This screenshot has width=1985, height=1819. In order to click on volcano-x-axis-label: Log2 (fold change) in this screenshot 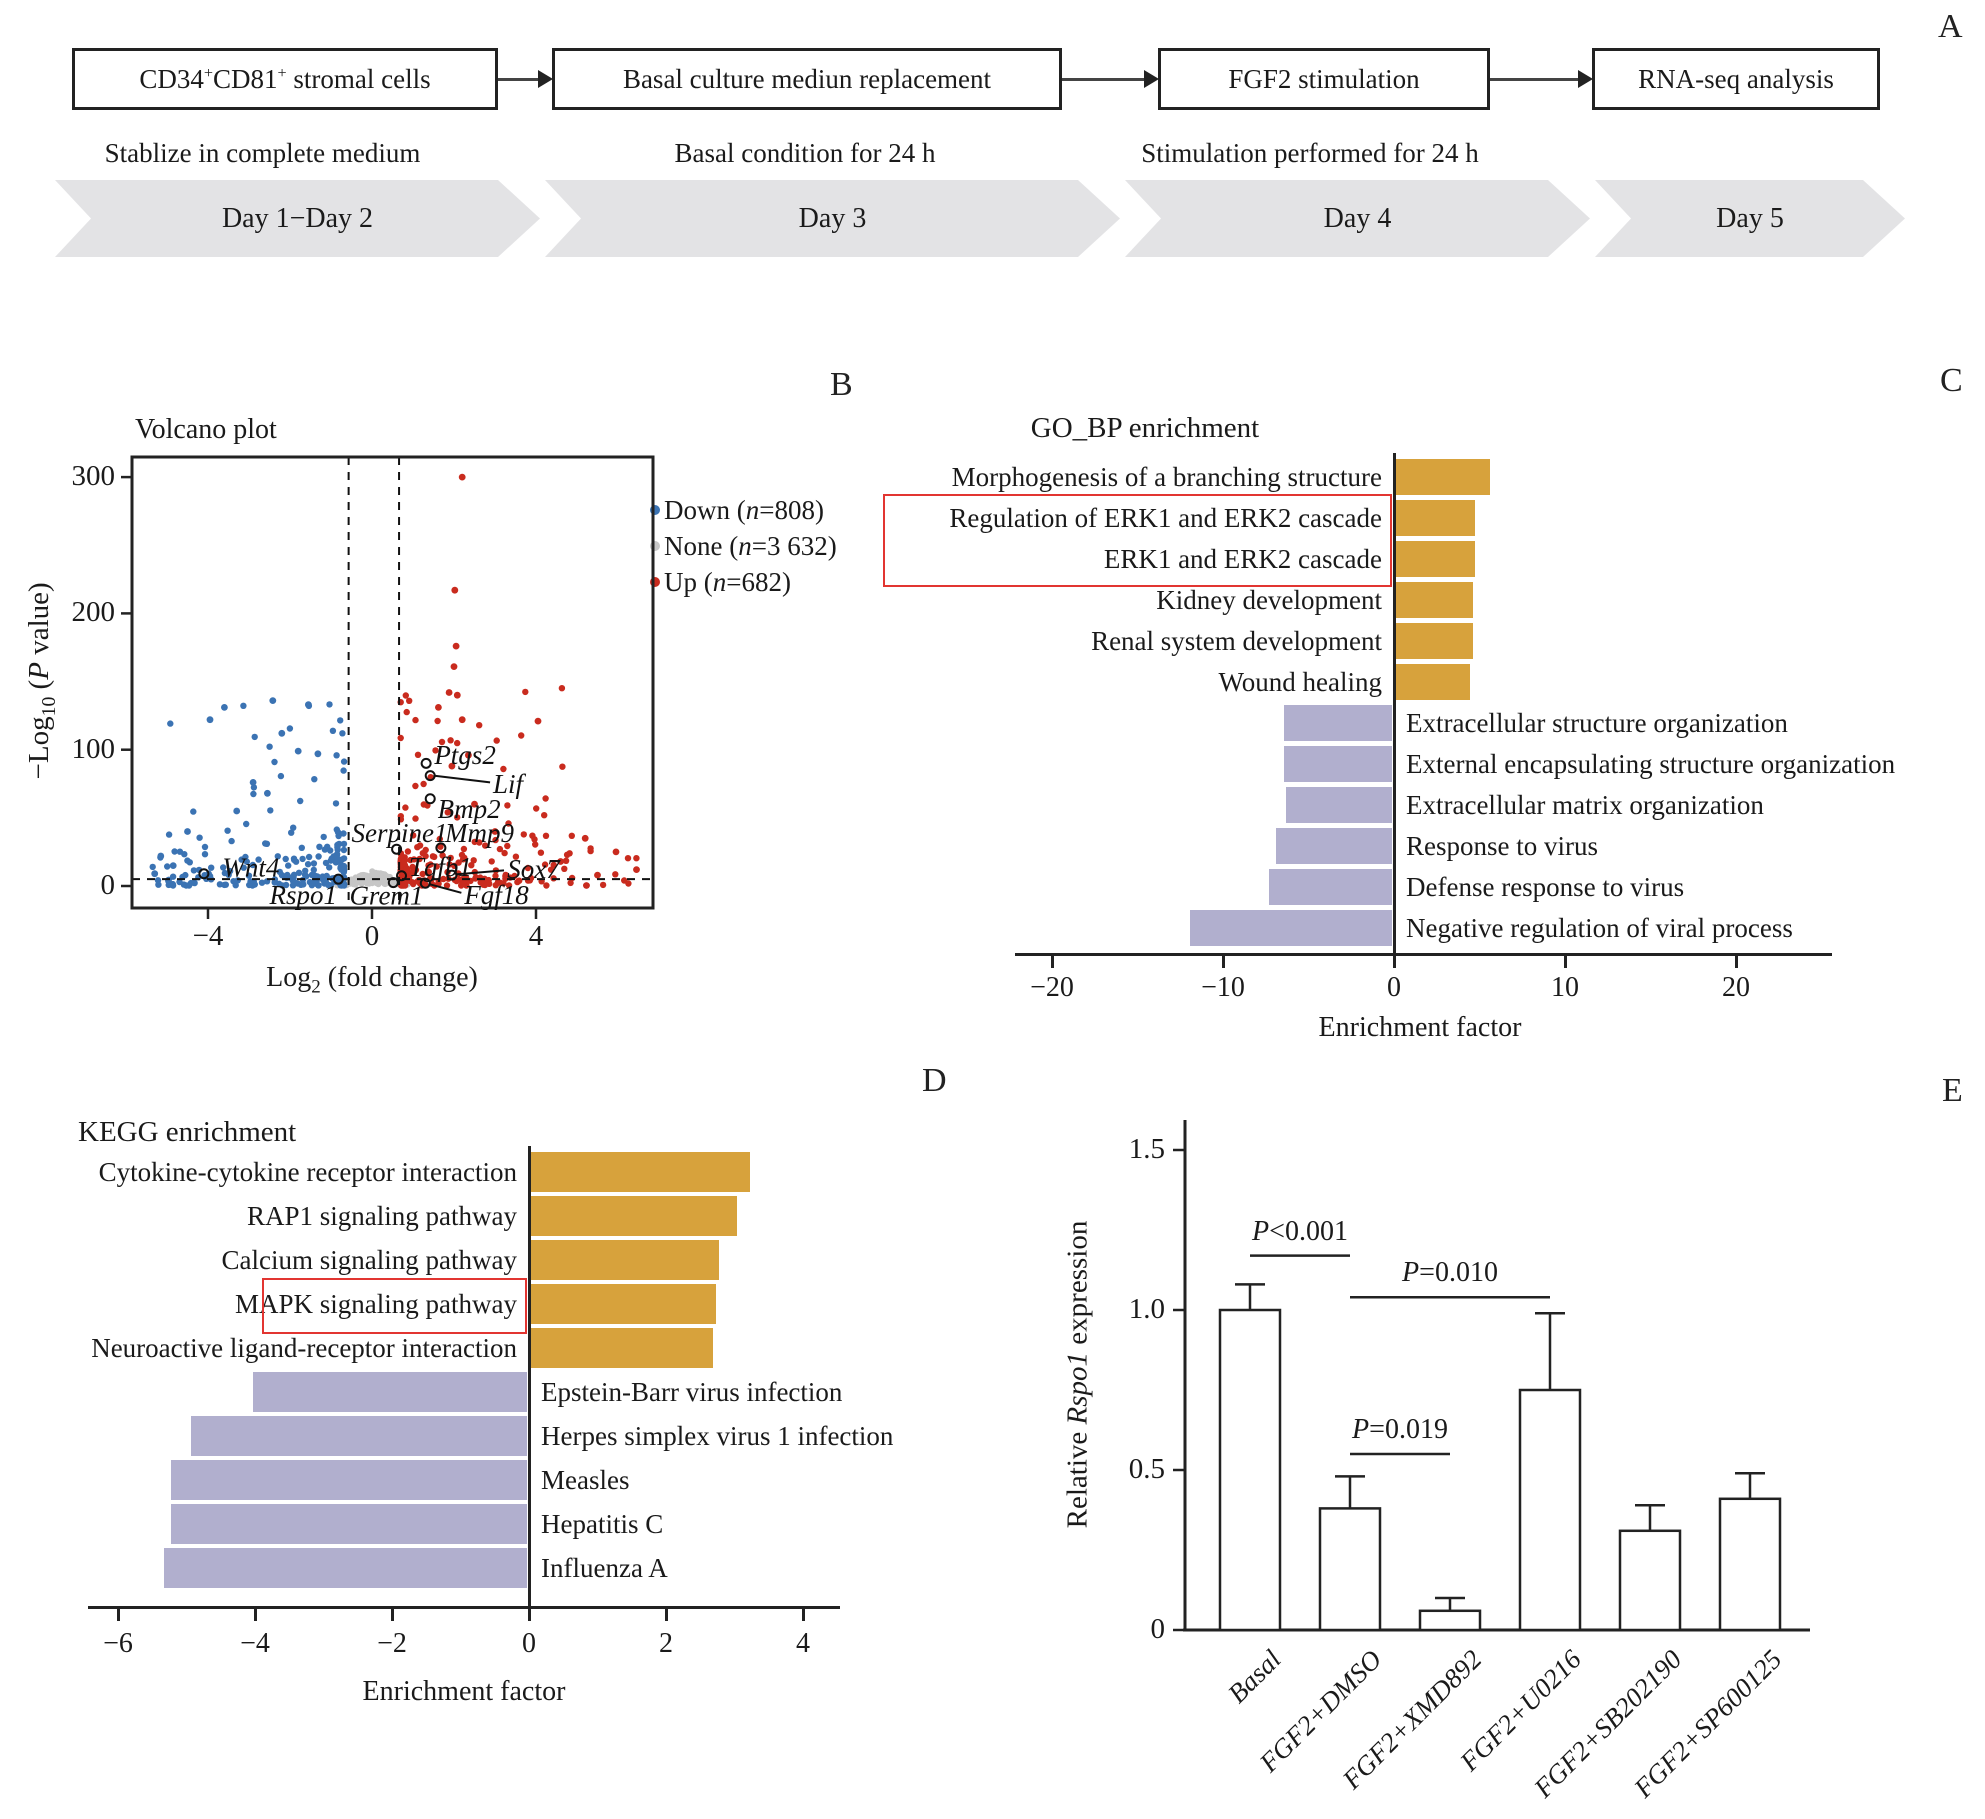, I will do `click(372, 980)`.